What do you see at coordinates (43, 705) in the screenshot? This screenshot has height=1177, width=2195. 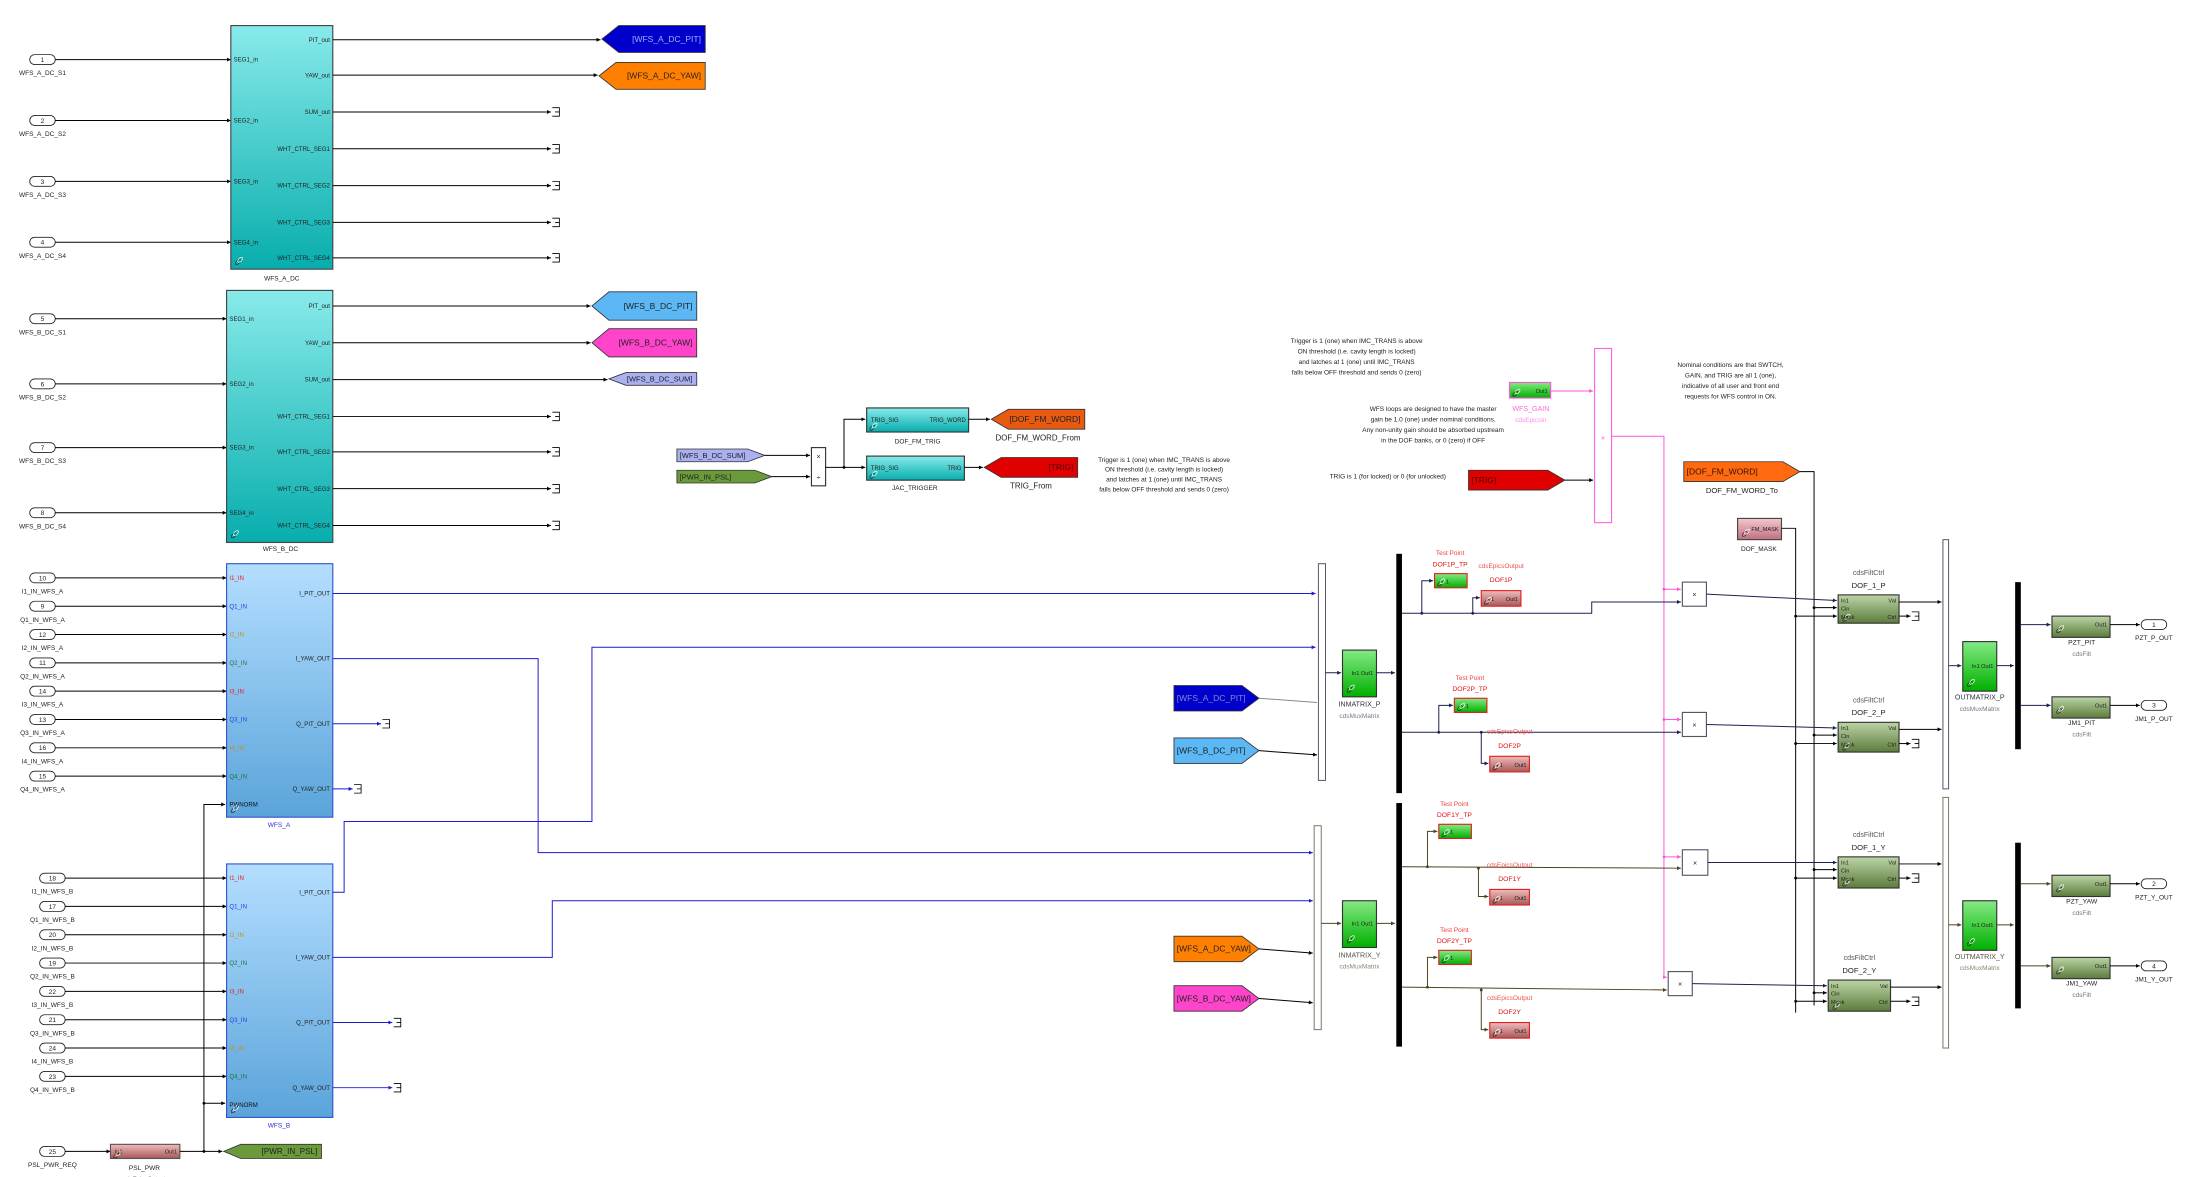 I see `port-label: I3_IN_WFS_A` at bounding box center [43, 705].